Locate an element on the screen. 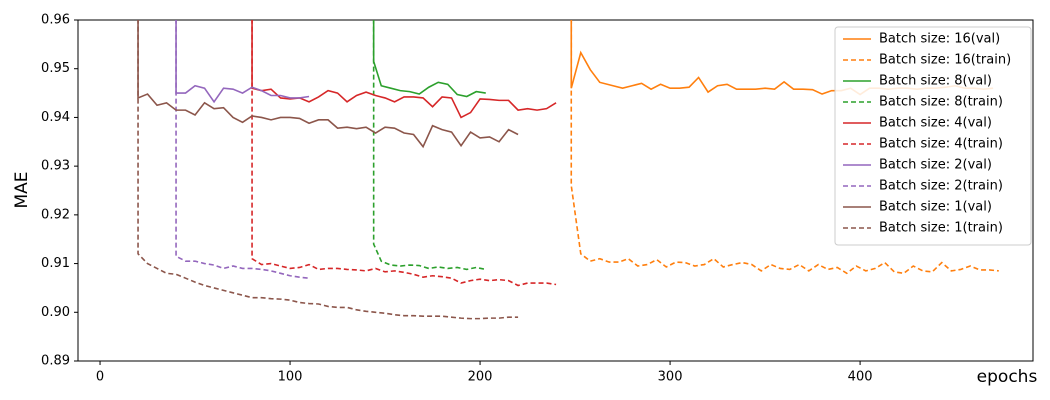 Image resolution: width=1050 pixels, height=400 pixels. y-tick-label: 0.89 is located at coordinates (55, 361).